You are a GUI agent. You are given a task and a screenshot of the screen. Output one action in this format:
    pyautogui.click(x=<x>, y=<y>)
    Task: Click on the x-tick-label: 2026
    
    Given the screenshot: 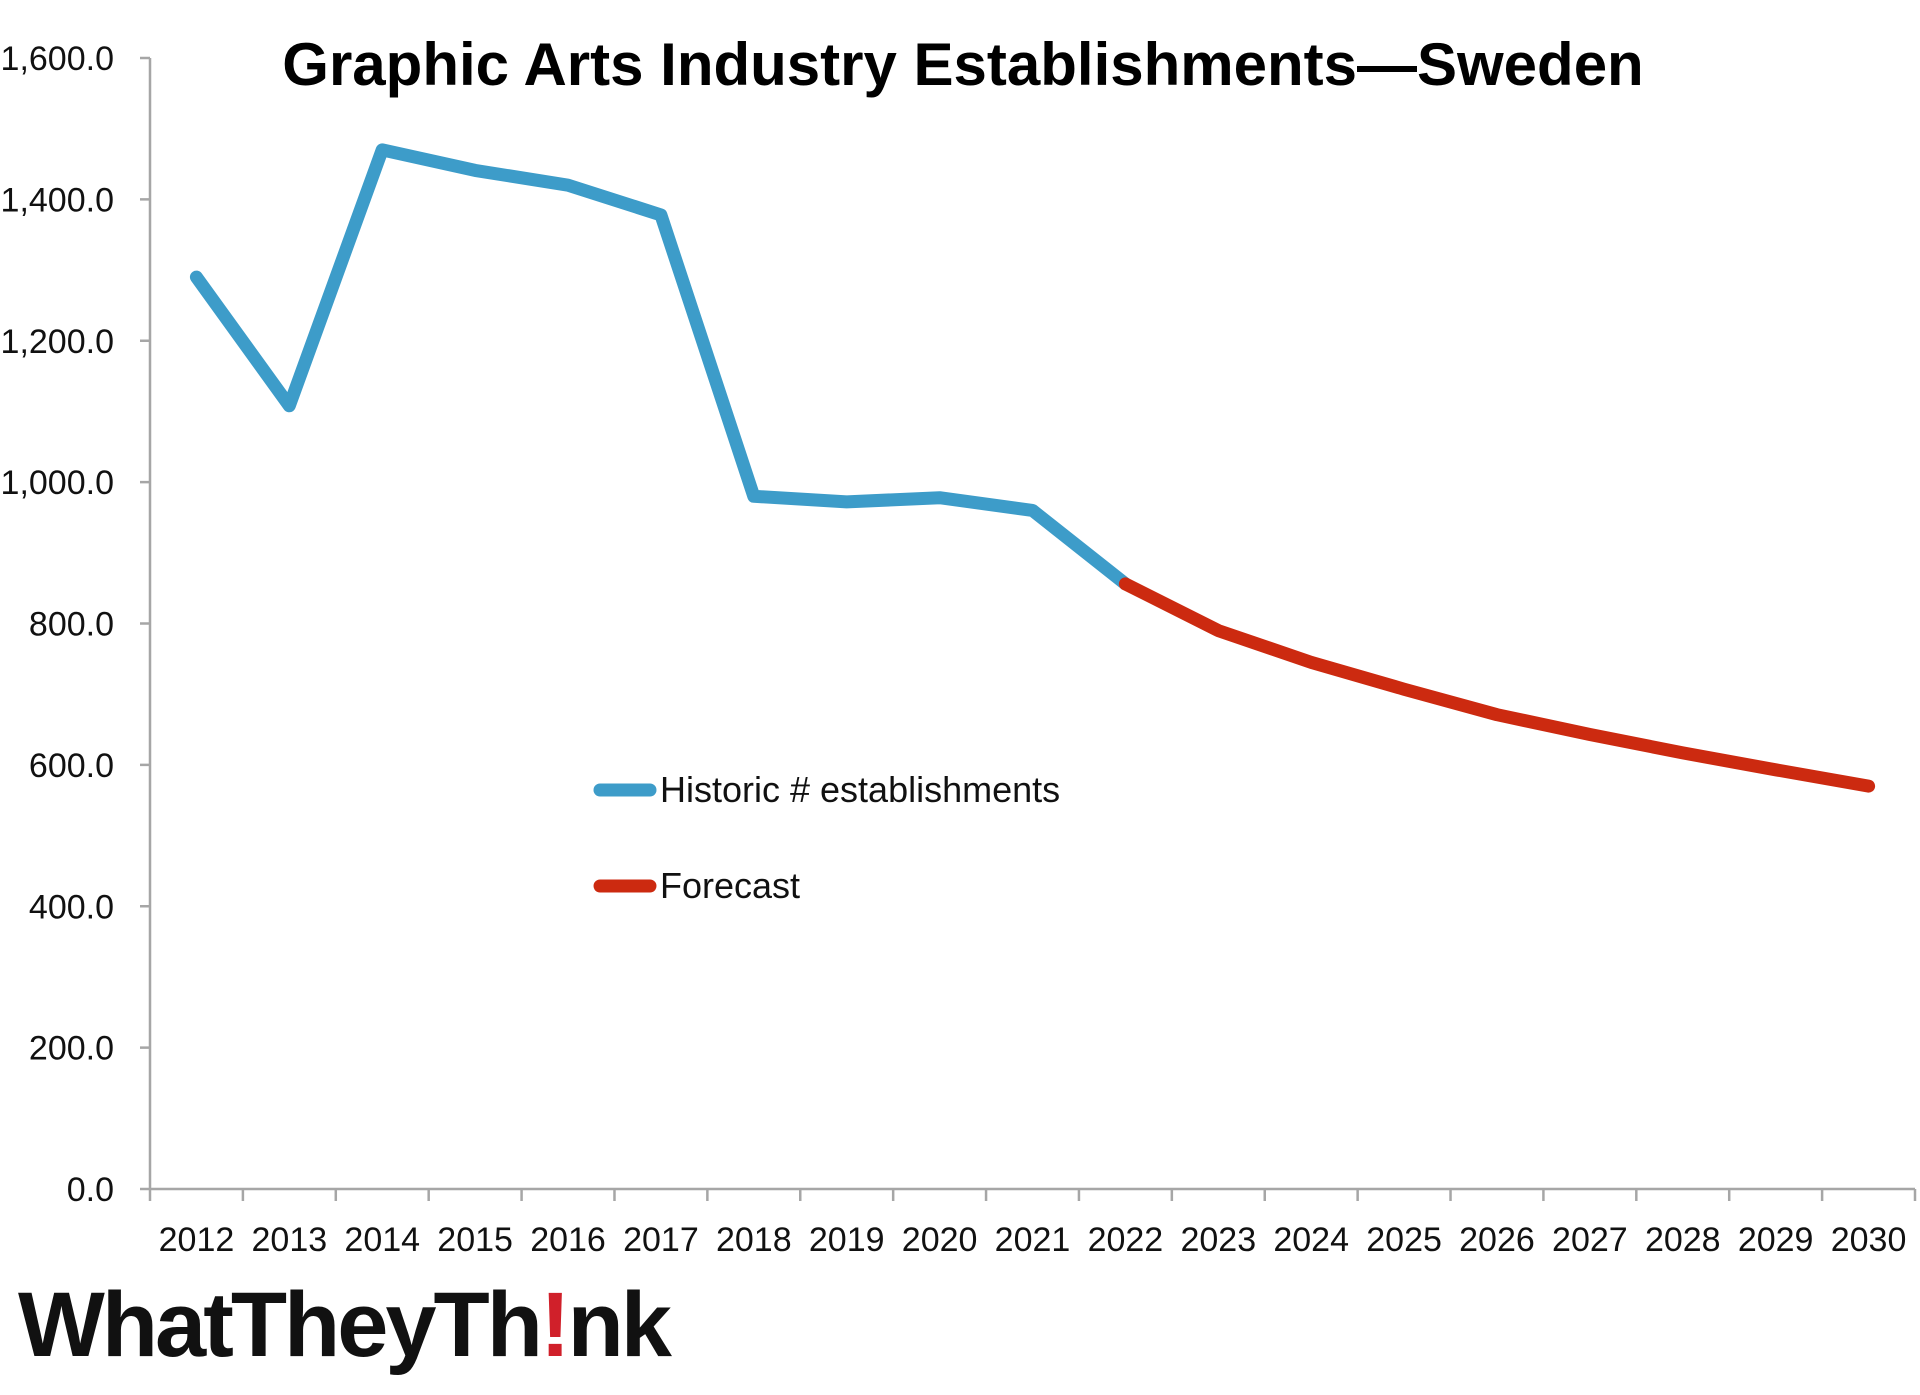 What is the action you would take?
    pyautogui.click(x=1497, y=1240)
    